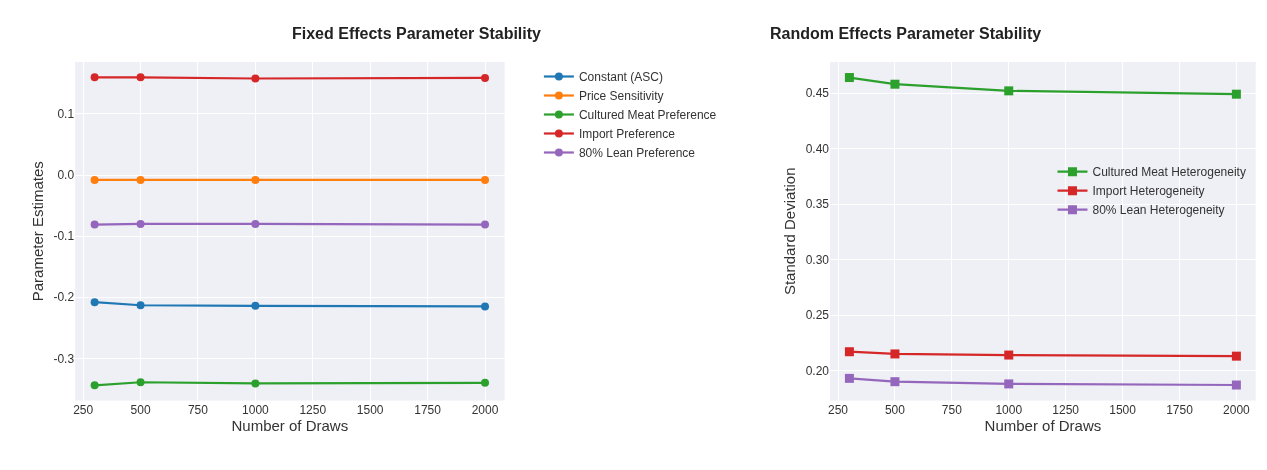 The height and width of the screenshot is (470, 1267). Describe the element at coordinates (37, 231) in the screenshot. I see `y-axis-title: Parameter Estimates` at that location.